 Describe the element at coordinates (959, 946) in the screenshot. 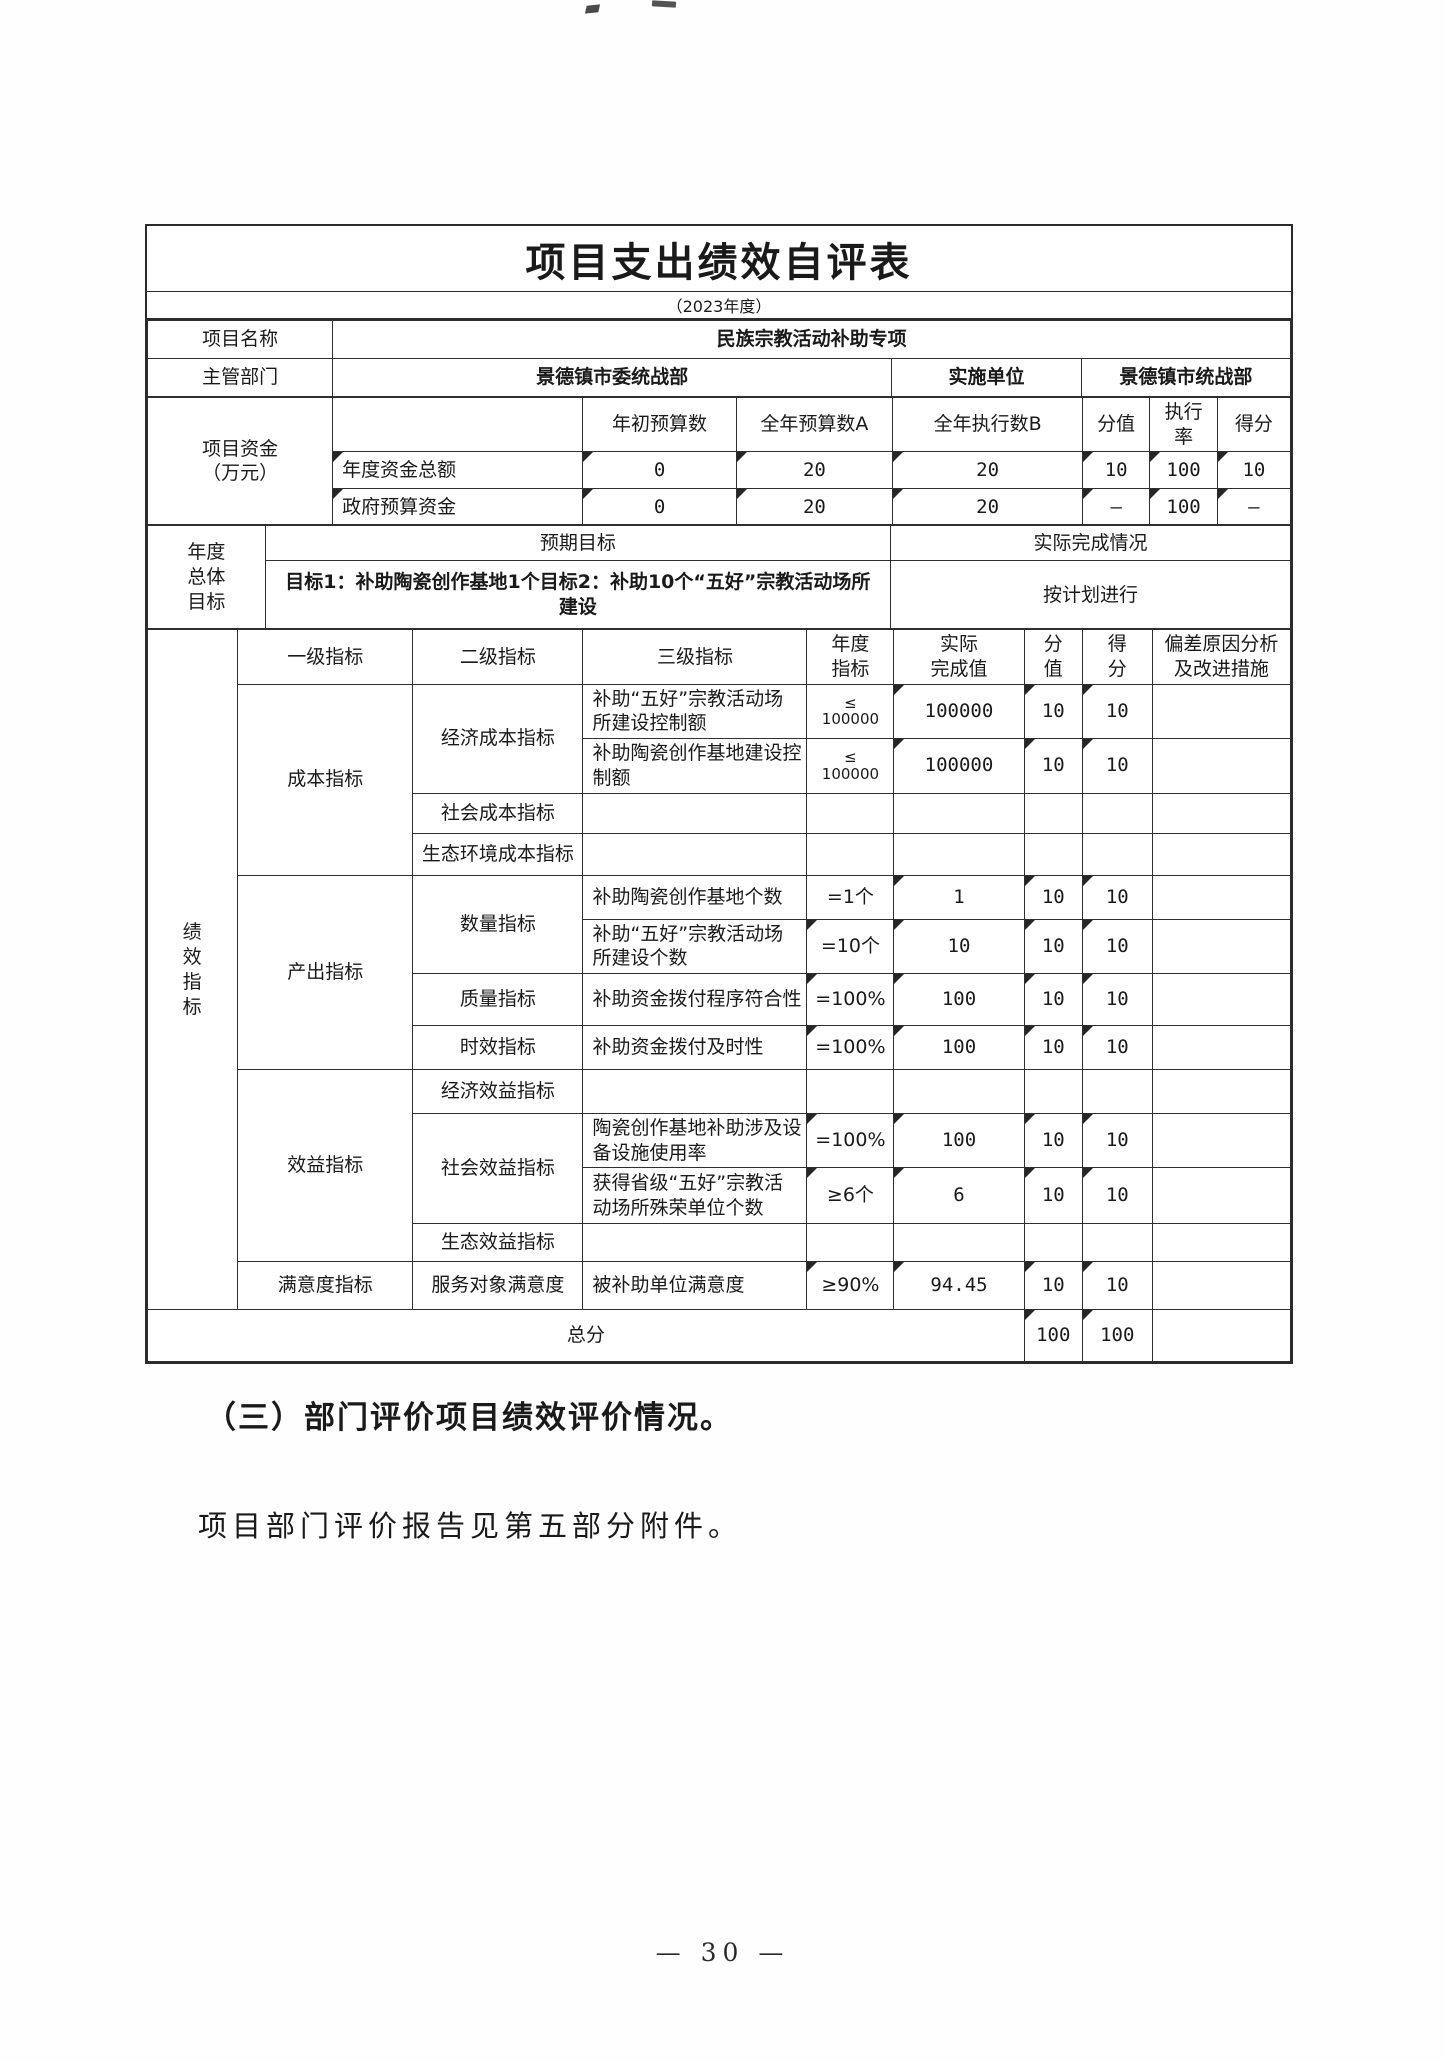

I see `actual-cell: 10` at that location.